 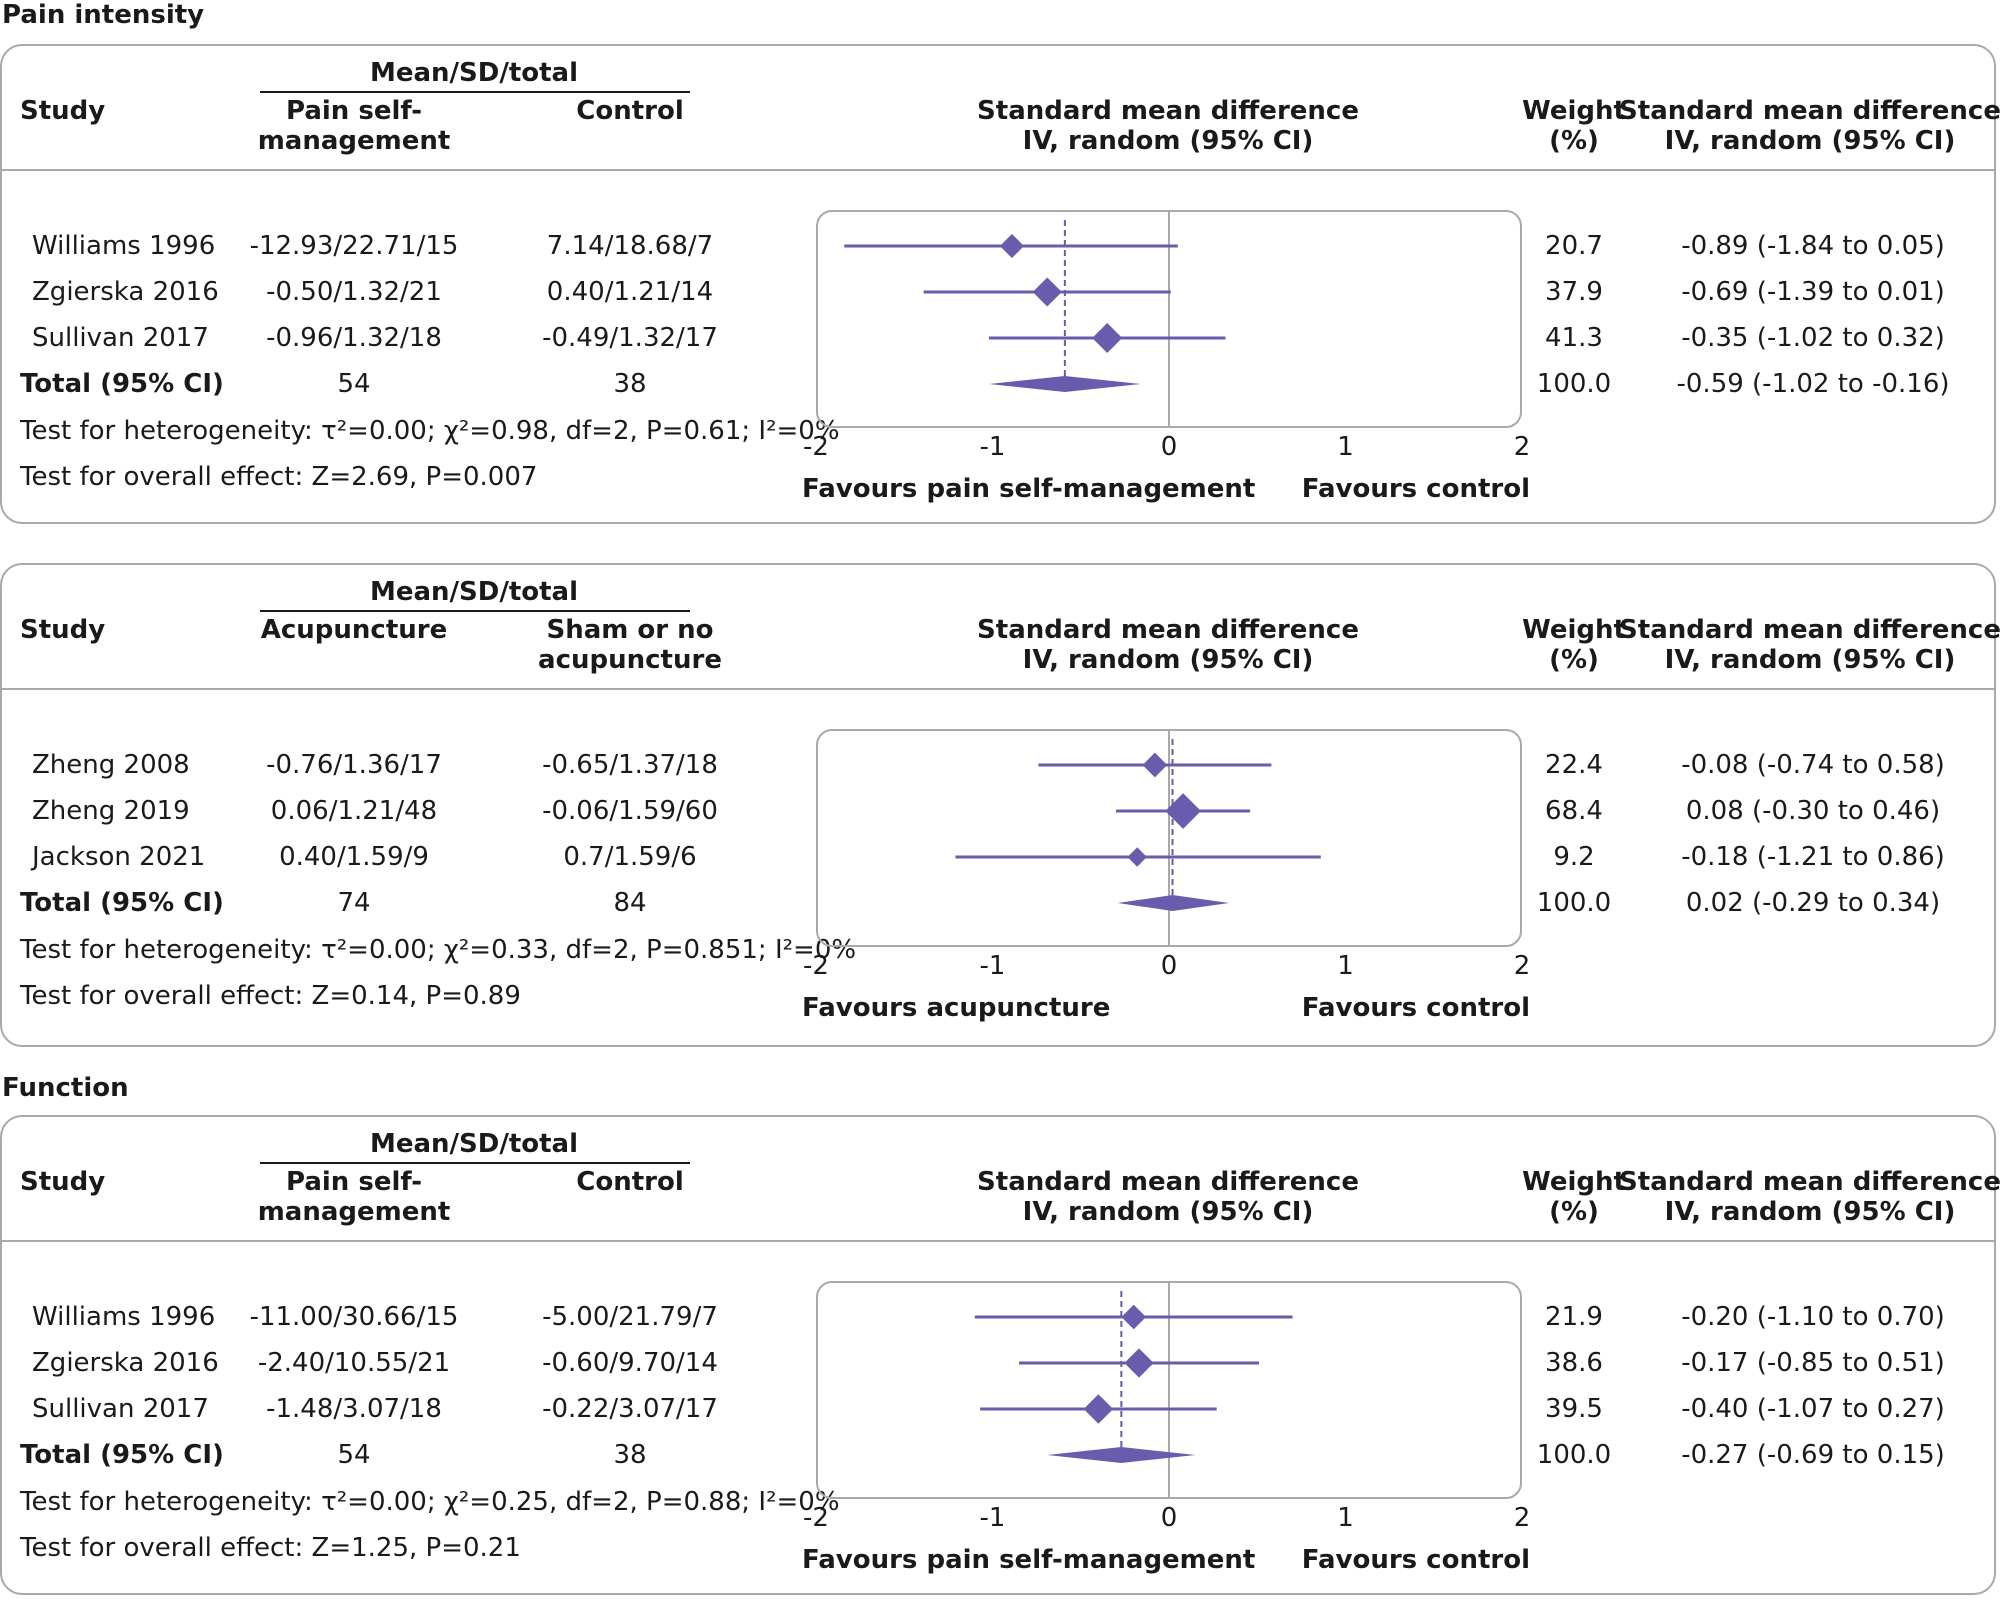 I want to click on group2-value: -5.00/21.79/7, so click(x=630, y=1317).